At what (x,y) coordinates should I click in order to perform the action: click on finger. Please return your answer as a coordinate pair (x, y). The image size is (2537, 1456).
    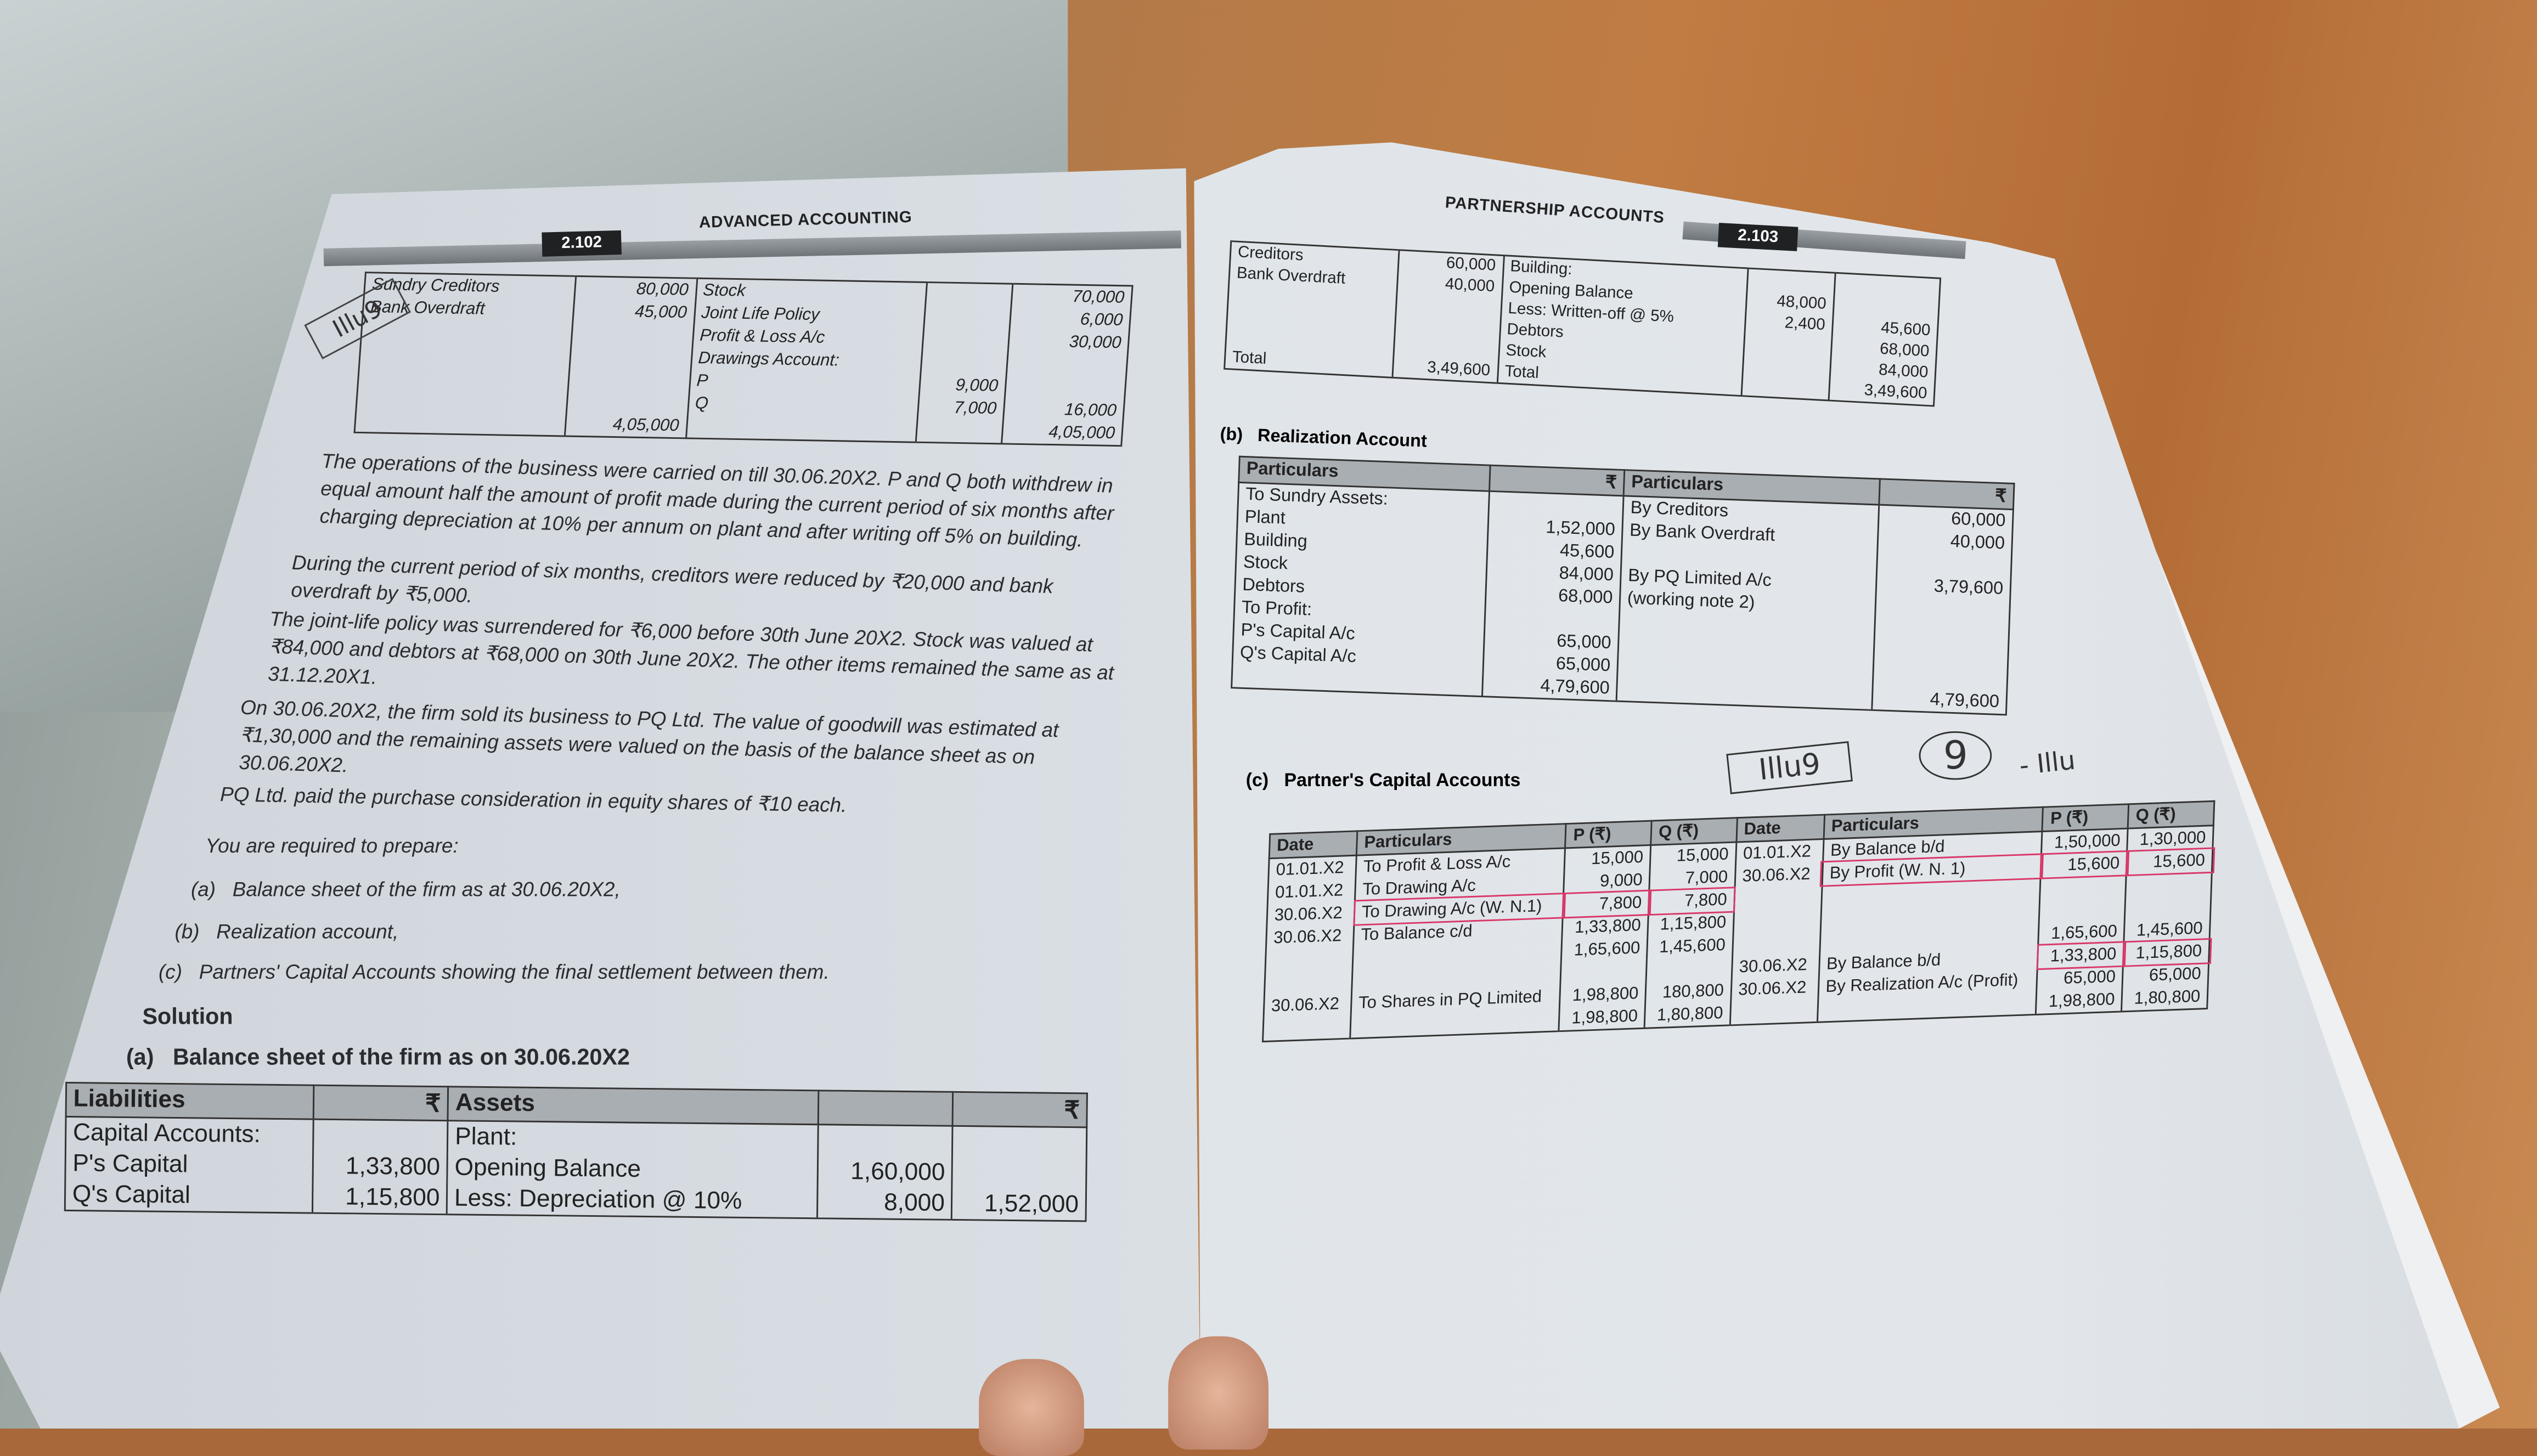
    Looking at the image, I should click on (1218, 1393).